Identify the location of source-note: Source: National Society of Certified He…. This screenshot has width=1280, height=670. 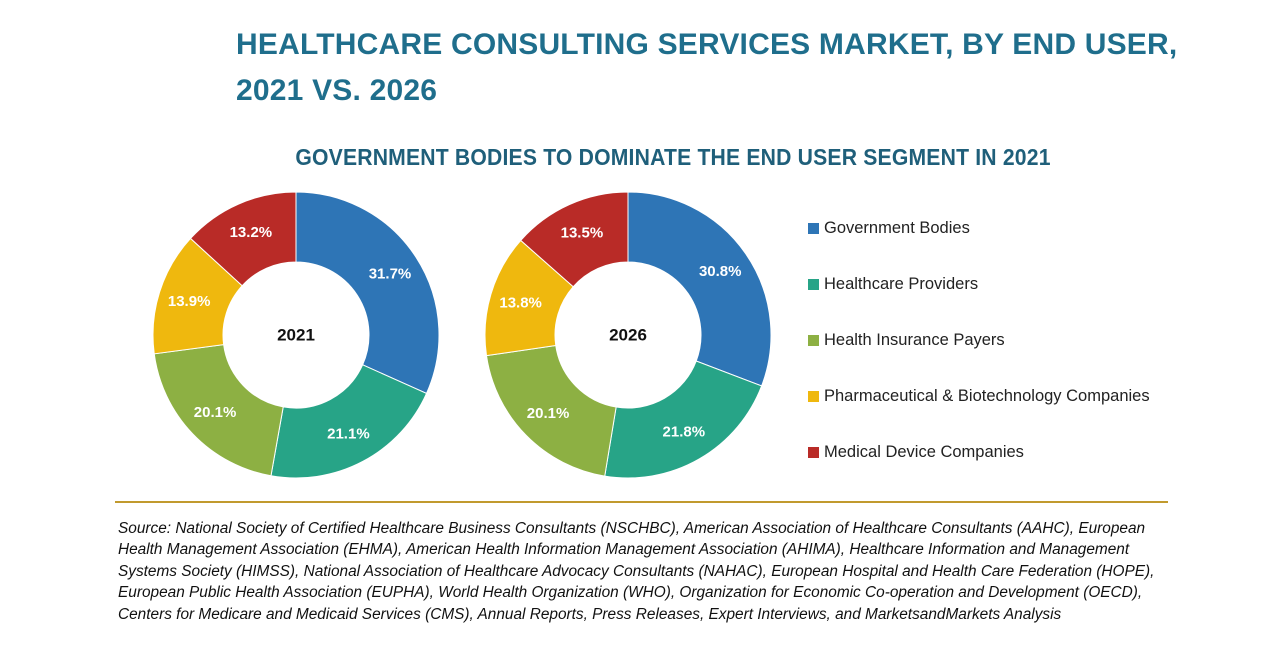
(636, 571).